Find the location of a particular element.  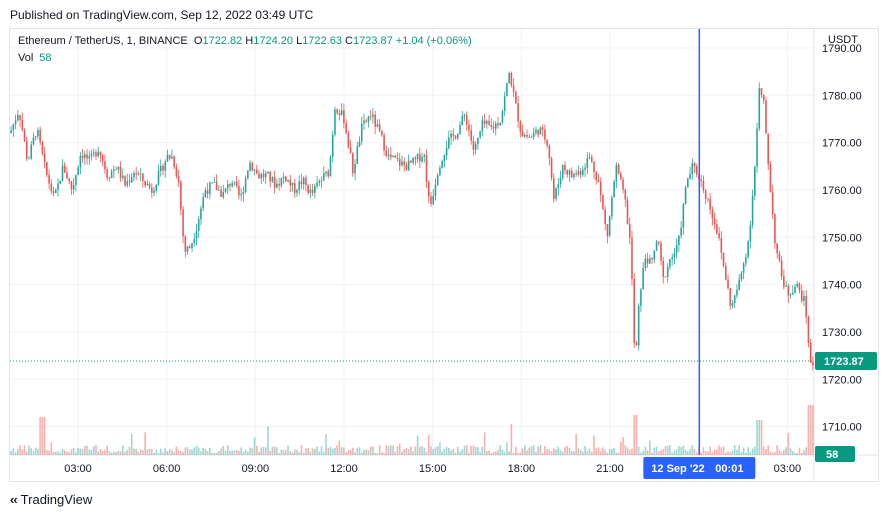

open-value: 1722.82 is located at coordinates (222, 41).